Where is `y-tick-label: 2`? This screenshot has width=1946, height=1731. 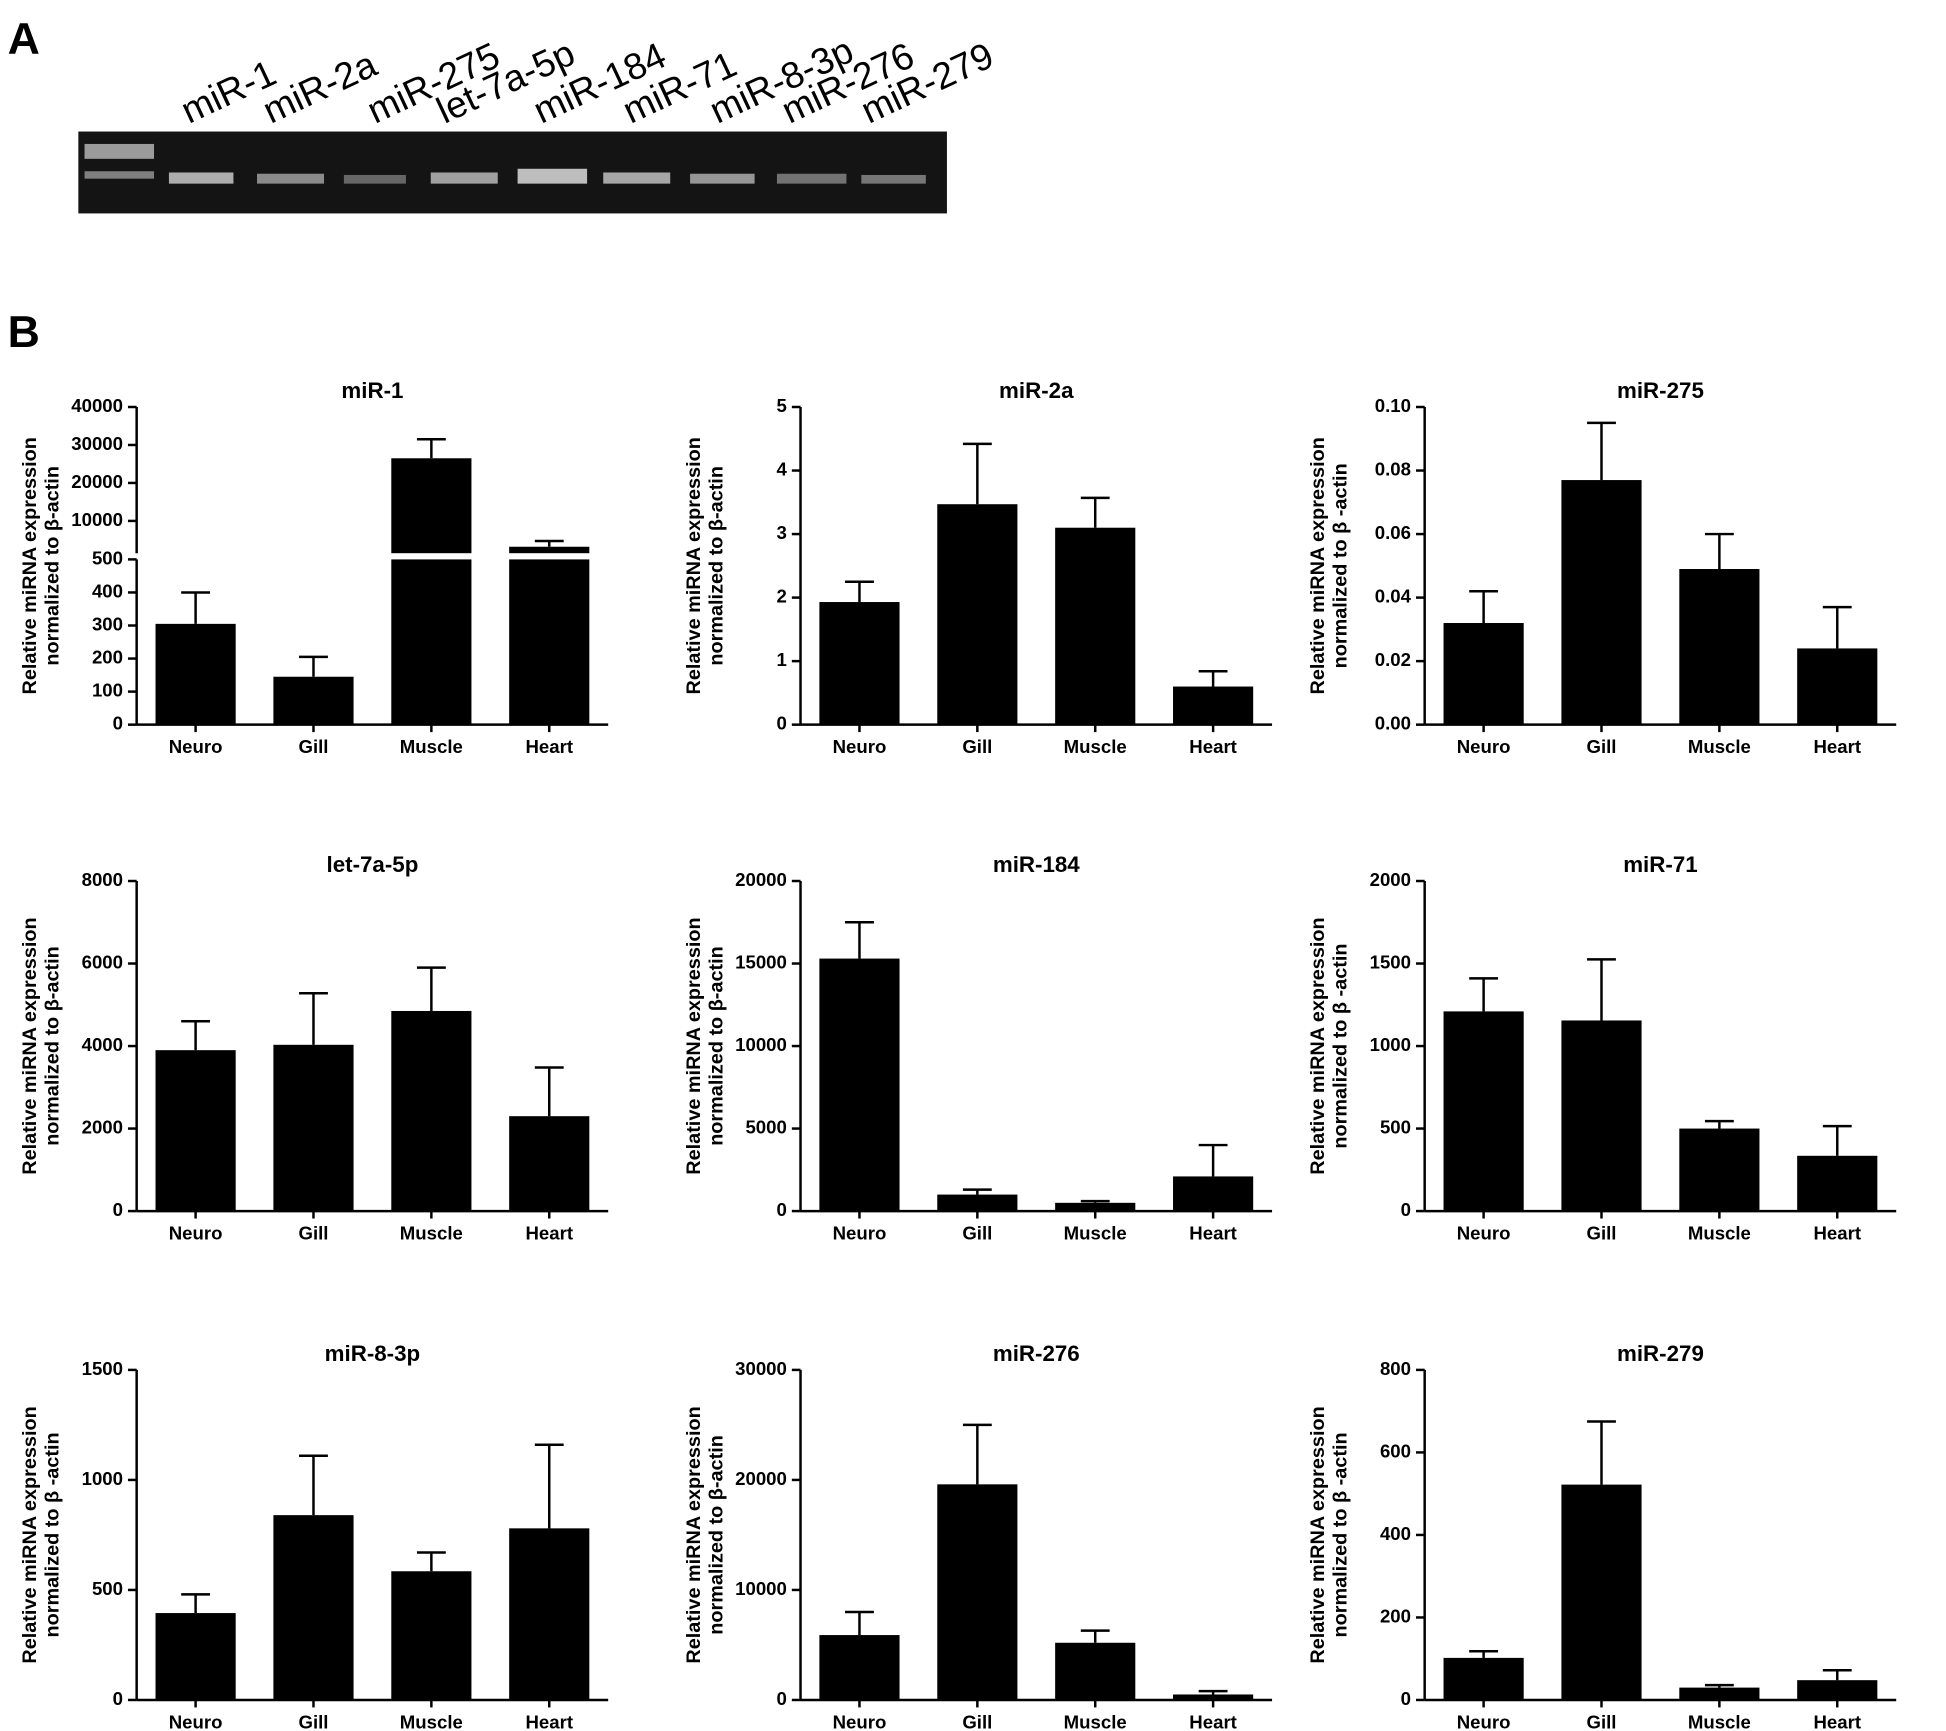 y-tick-label: 2 is located at coordinates (782, 596).